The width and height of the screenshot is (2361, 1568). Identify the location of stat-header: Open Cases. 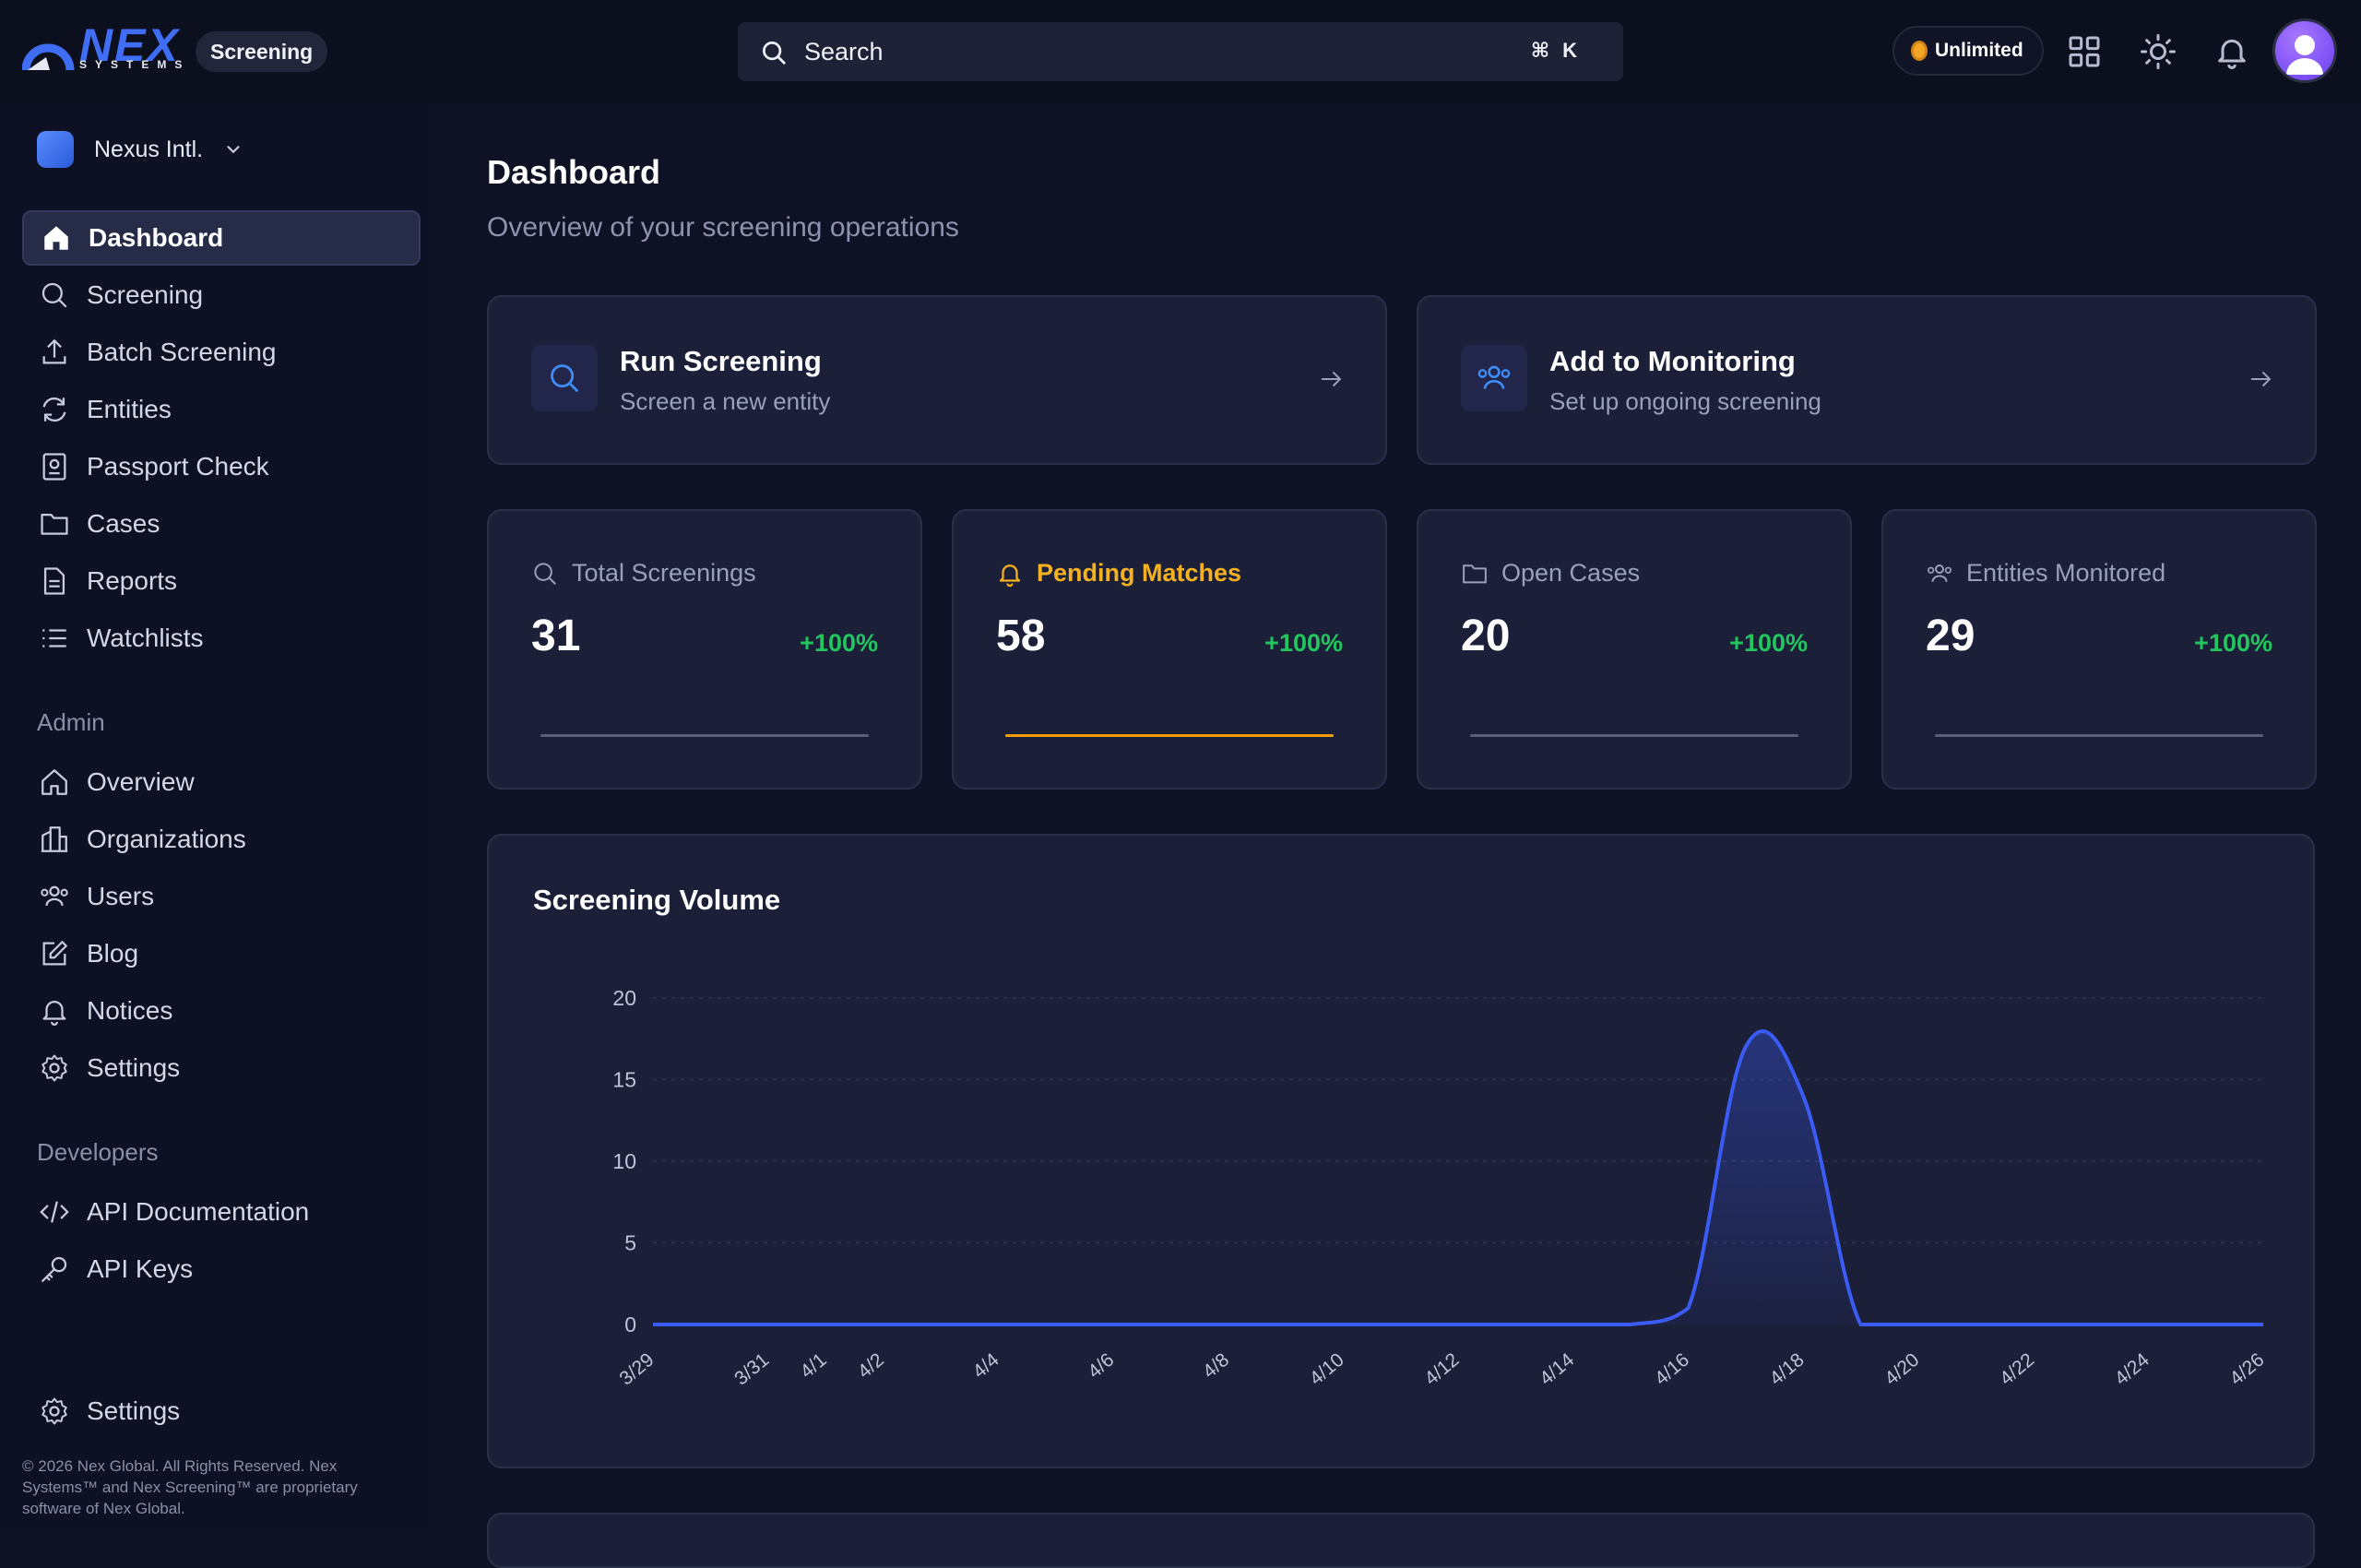
(1550, 573).